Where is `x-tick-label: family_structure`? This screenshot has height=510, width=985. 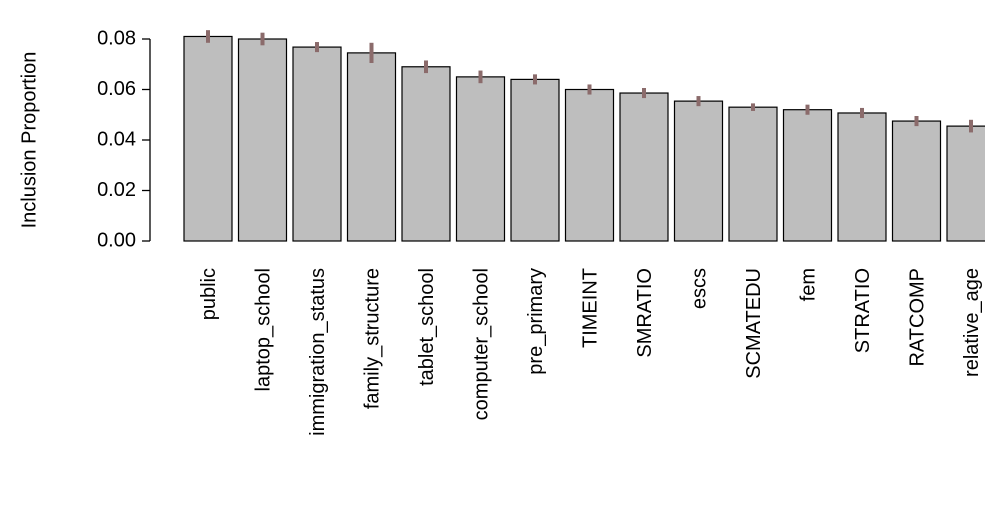 x-tick-label: family_structure is located at coordinates (373, 338).